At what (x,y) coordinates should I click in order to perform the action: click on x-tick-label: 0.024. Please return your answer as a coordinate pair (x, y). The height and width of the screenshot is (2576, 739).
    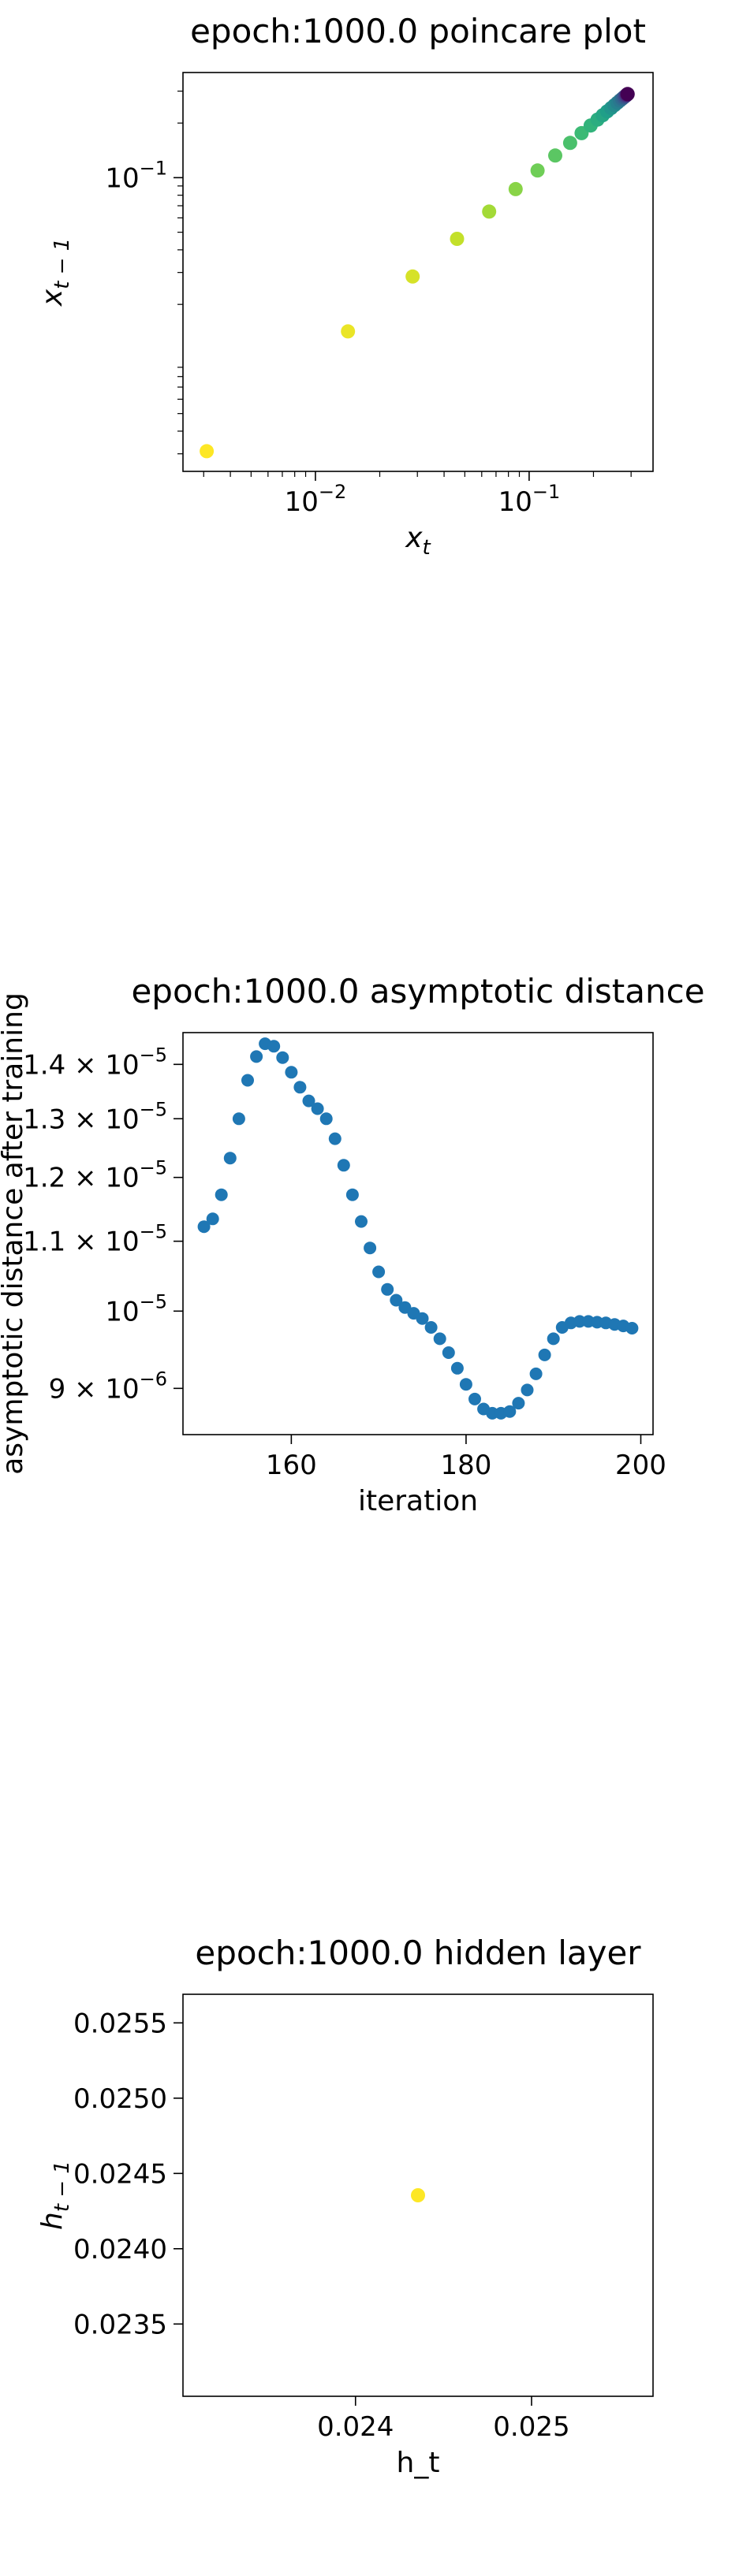
    Looking at the image, I should click on (355, 2427).